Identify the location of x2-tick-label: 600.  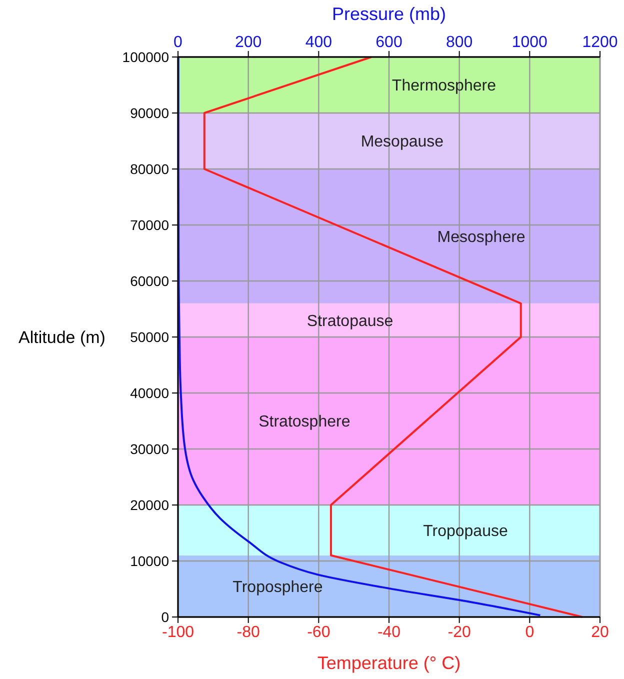
(389, 42).